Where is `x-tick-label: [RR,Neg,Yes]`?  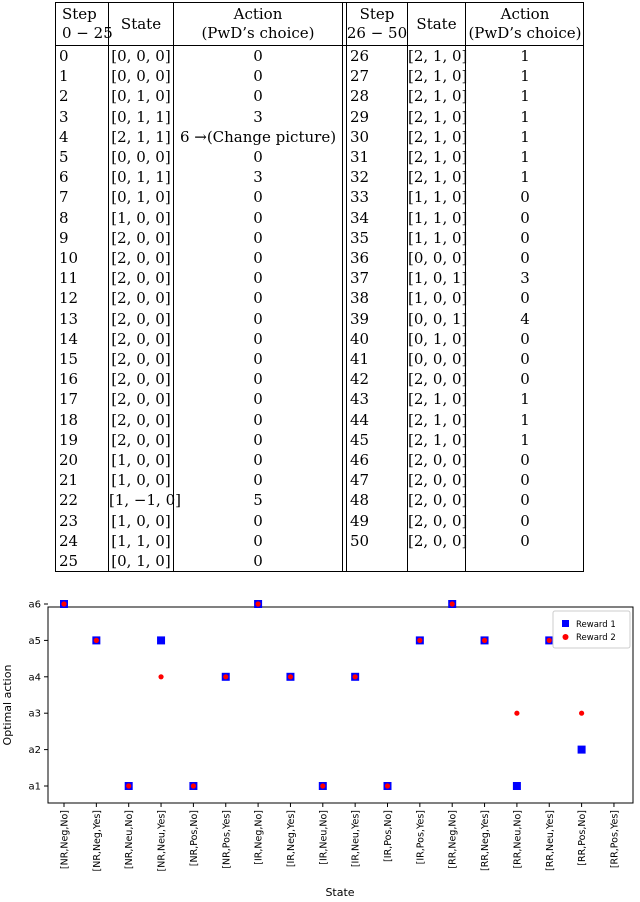 x-tick-label: [RR,Neg,Yes] is located at coordinates (485, 840).